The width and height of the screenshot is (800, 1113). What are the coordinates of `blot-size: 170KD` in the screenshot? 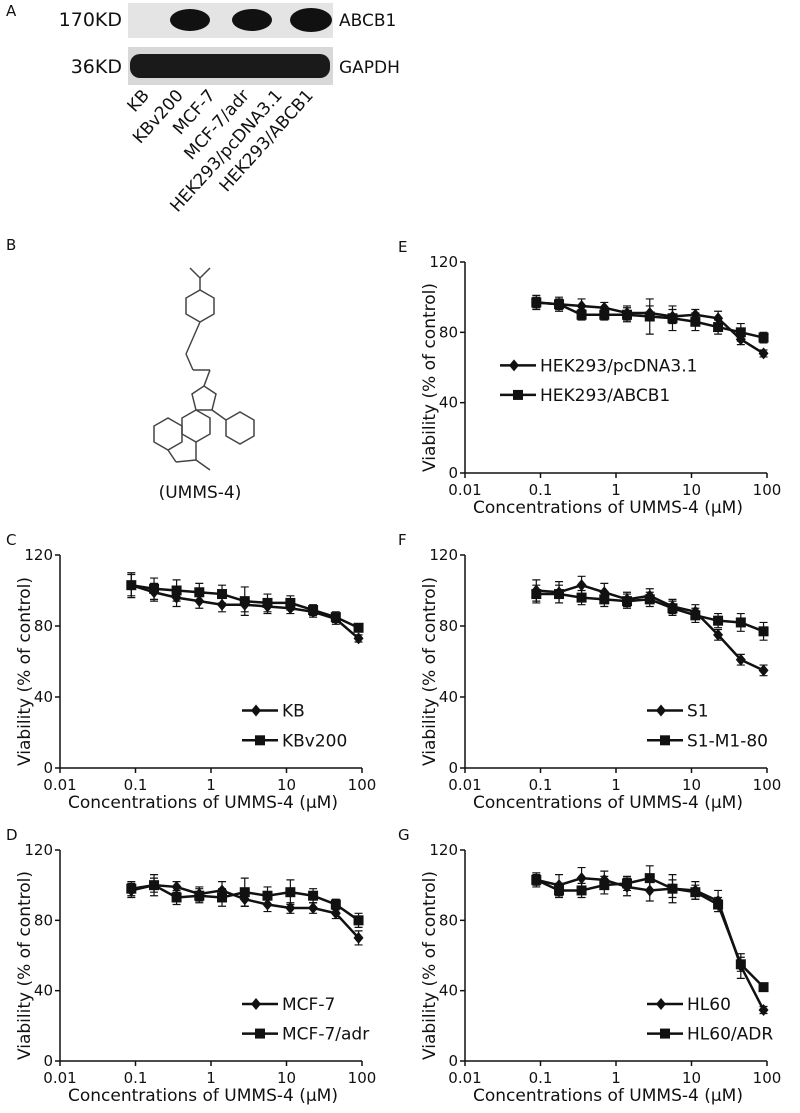 It's located at (90, 20).